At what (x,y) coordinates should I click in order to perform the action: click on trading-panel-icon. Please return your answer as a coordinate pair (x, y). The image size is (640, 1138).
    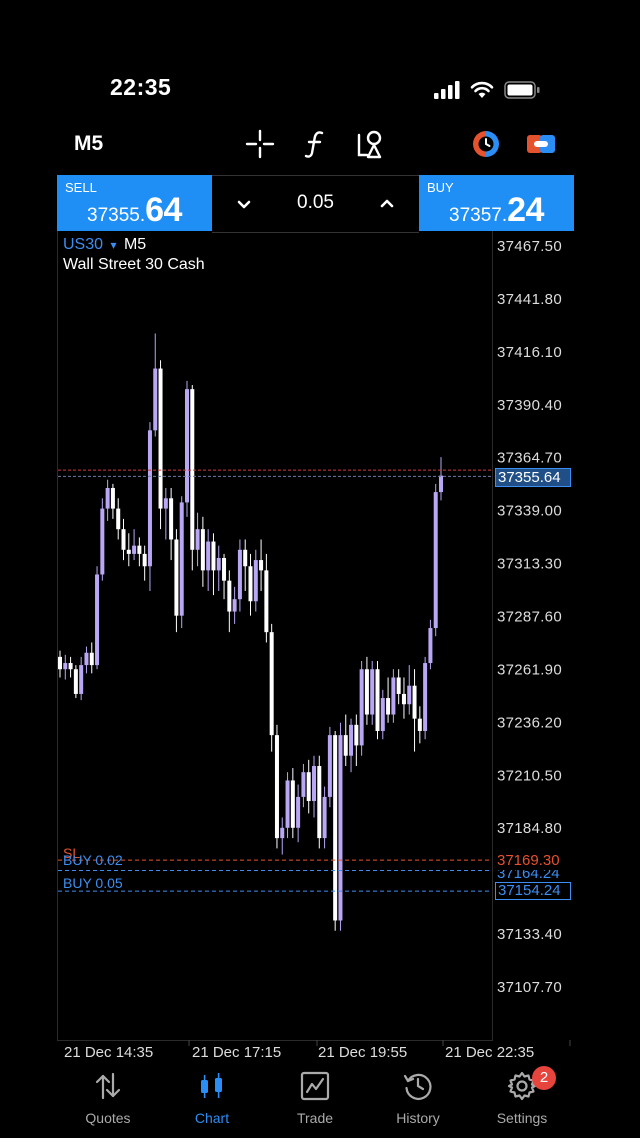
    Looking at the image, I should click on (541, 144).